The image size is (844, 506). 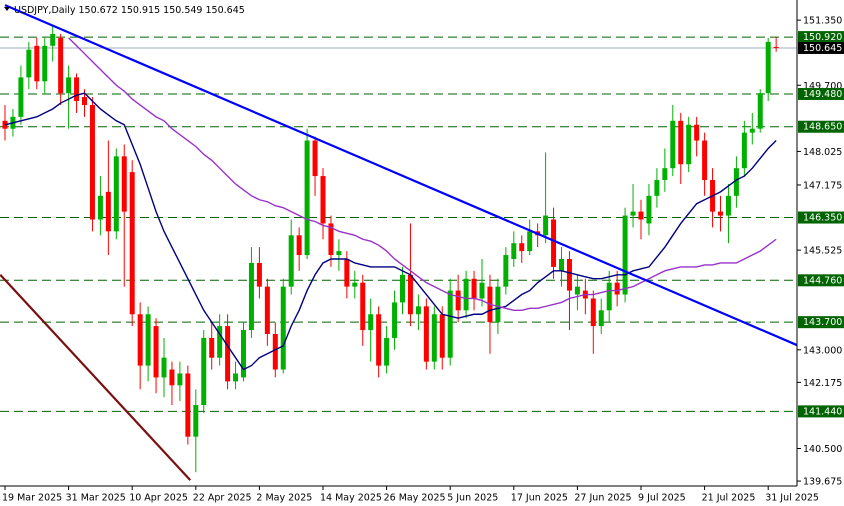 I want to click on y-tick-label: 142.175, so click(x=822, y=383).